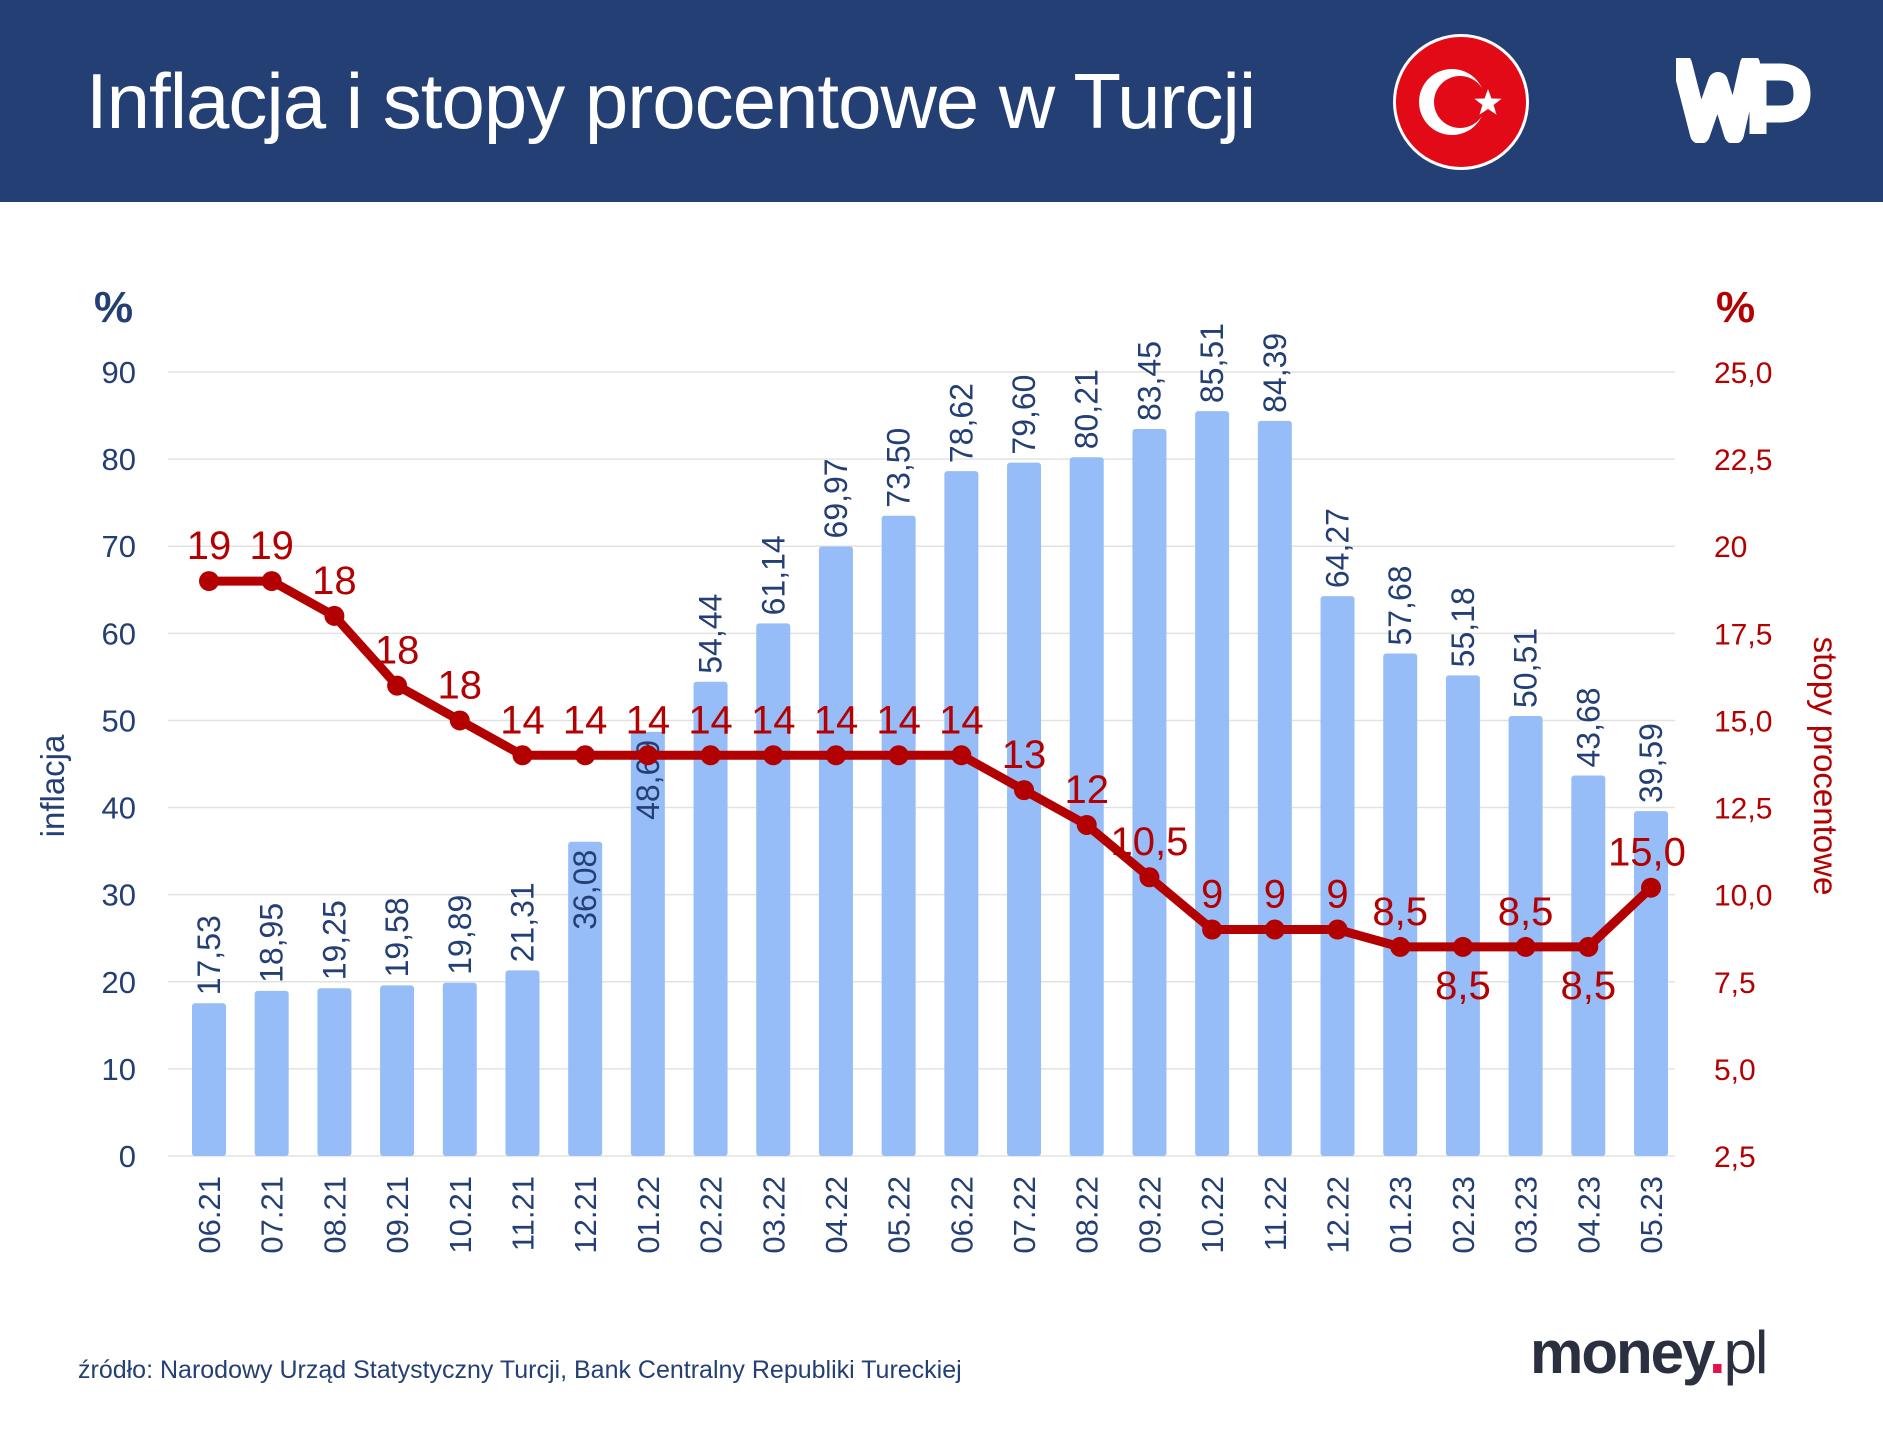 The width and height of the screenshot is (1883, 1440). I want to click on left-axis-label: inflacja, so click(52, 785).